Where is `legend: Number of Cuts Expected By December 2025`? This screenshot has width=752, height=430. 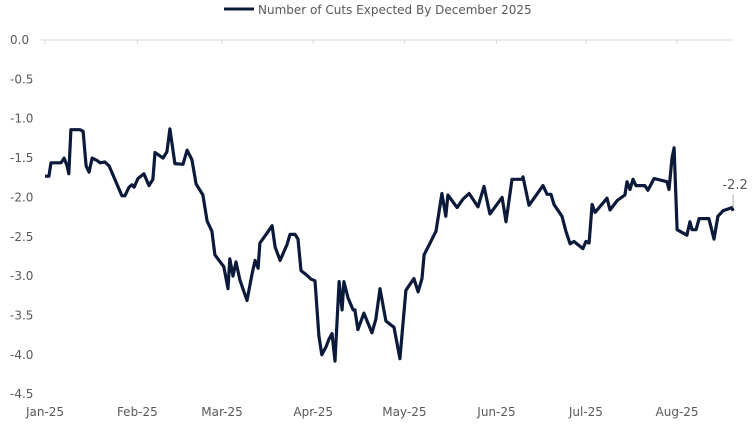
legend: Number of Cuts Expected By December 2025 is located at coordinates (378, 10).